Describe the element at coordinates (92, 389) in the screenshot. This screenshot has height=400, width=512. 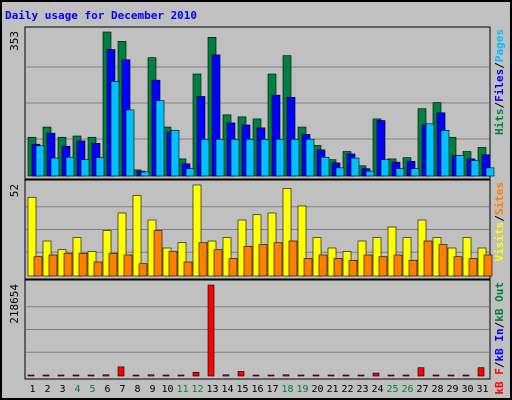
I see `day-label-5: 5` at that location.